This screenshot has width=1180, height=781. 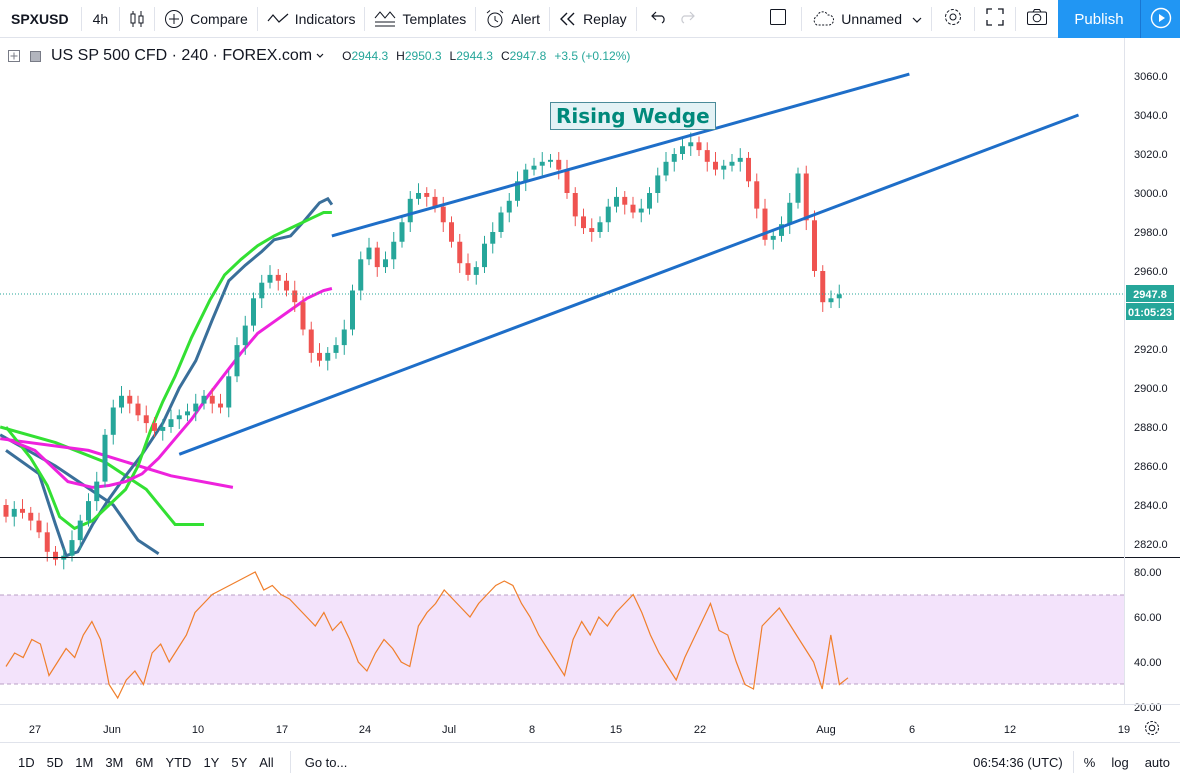 I want to click on log-toggle: log, so click(x=1120, y=762).